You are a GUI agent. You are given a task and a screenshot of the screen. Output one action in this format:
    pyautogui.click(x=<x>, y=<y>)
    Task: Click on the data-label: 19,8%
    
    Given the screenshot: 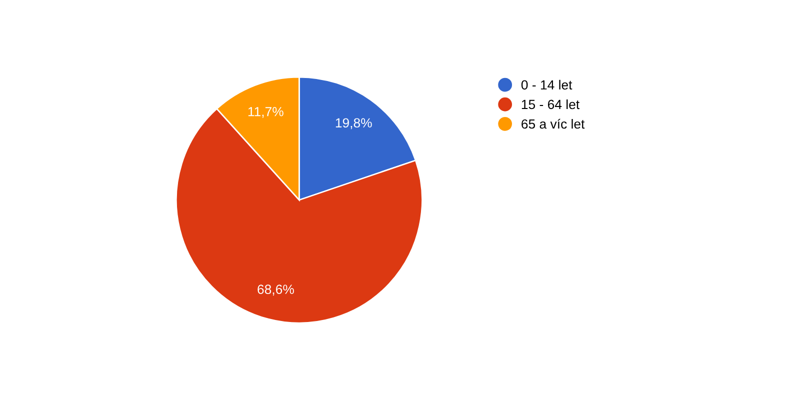 What is the action you would take?
    pyautogui.click(x=354, y=124)
    